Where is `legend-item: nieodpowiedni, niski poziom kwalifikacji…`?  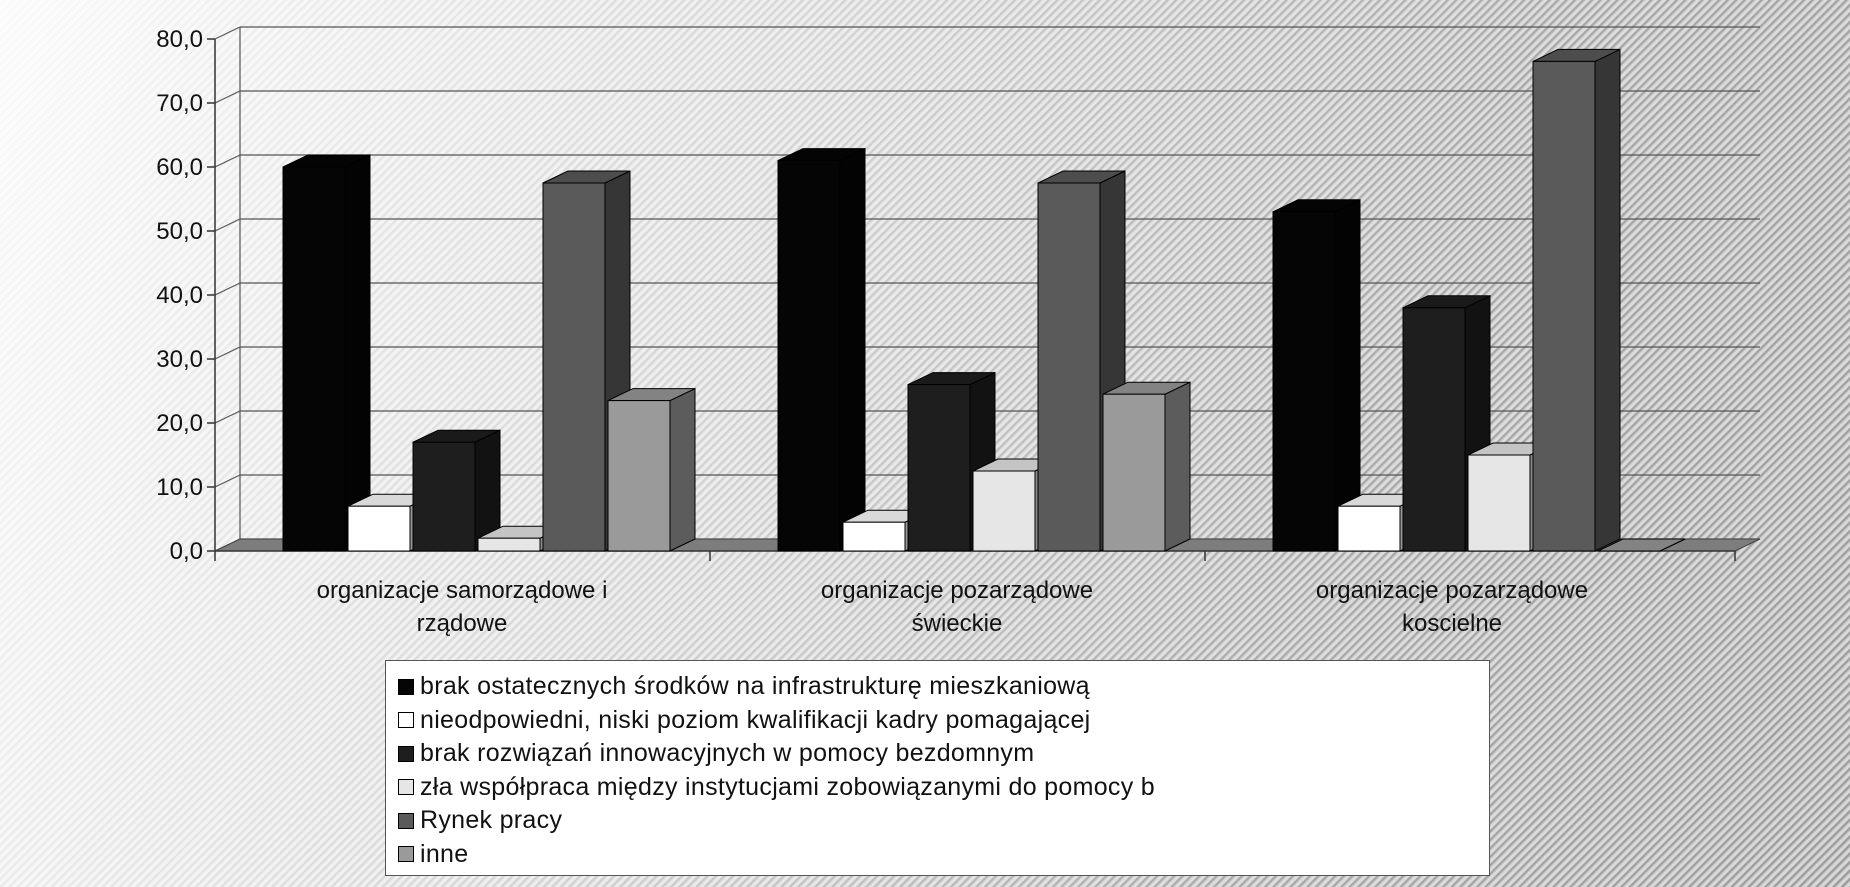
legend-item: nieodpowiedni, niski poziom kwalifikacji… is located at coordinates (943, 721).